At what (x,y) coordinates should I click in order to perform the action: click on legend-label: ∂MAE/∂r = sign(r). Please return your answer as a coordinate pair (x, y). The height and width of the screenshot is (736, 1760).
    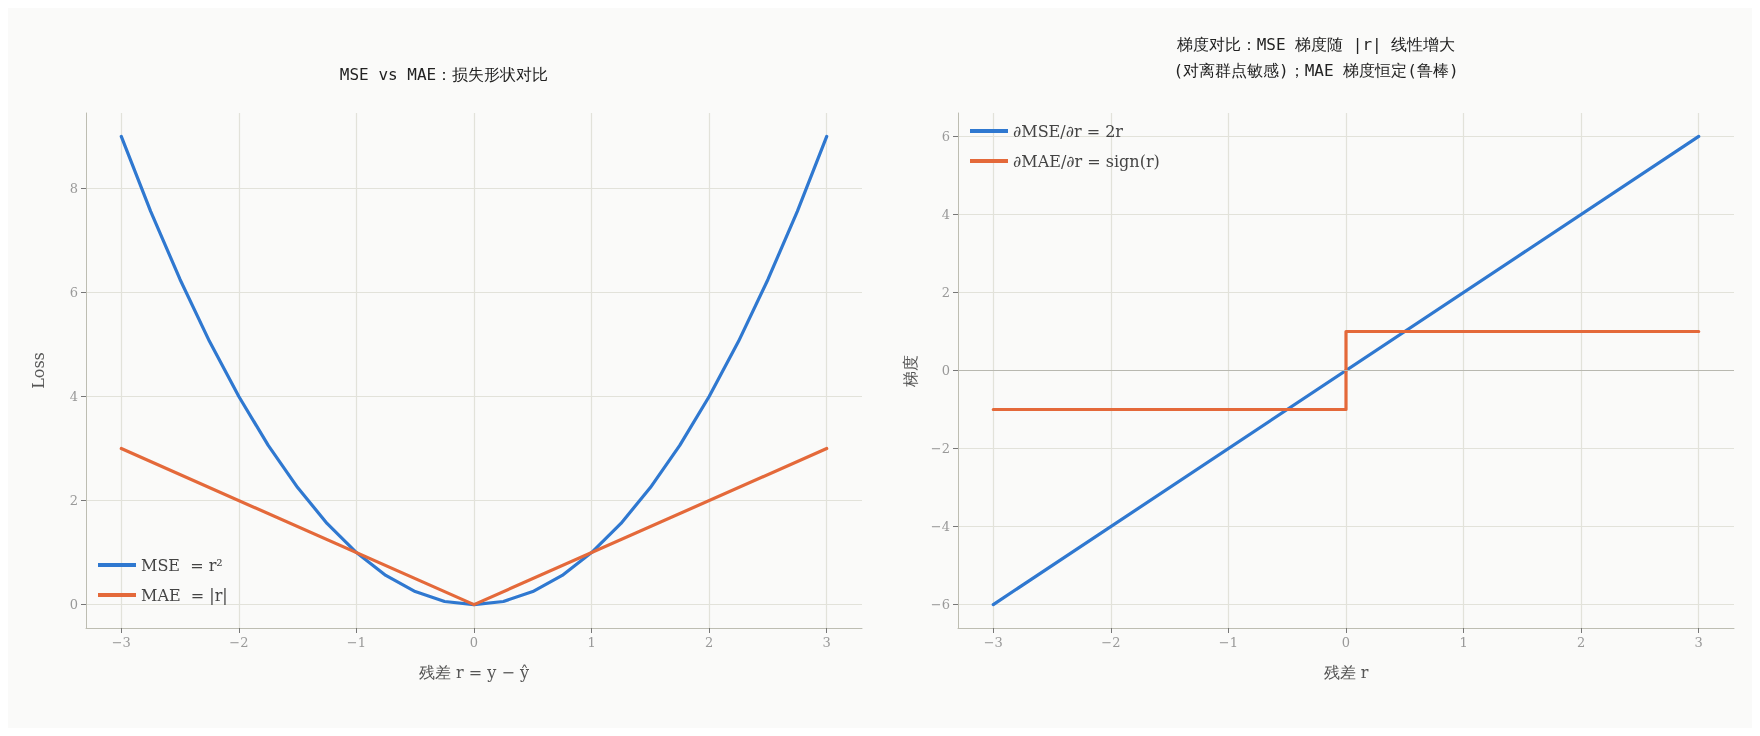
    Looking at the image, I should click on (1086, 161).